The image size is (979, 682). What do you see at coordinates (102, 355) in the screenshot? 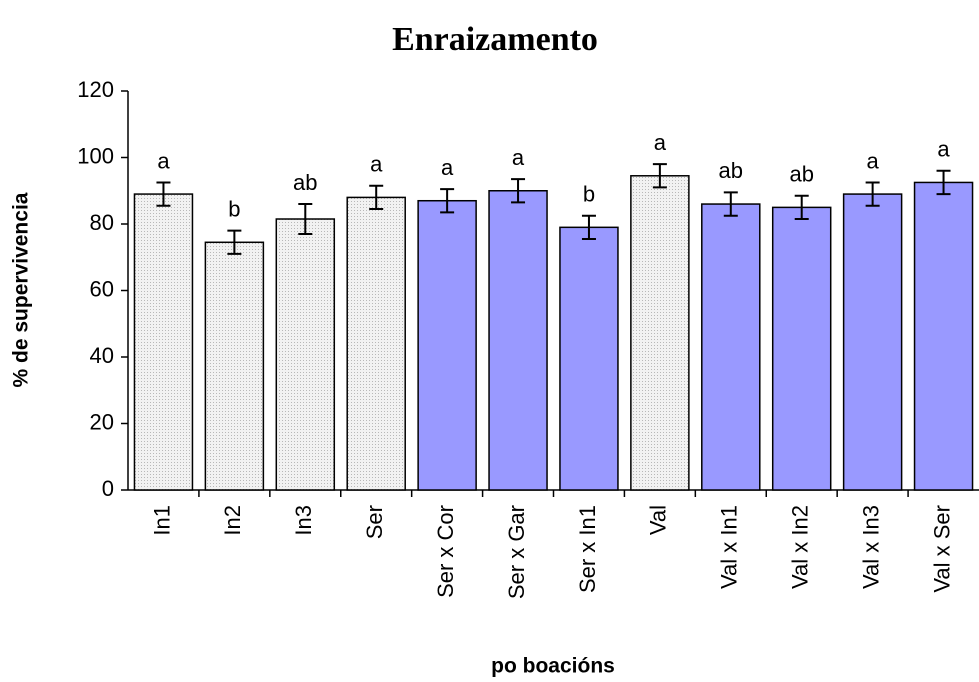
I see `y-tick-label: 40` at bounding box center [102, 355].